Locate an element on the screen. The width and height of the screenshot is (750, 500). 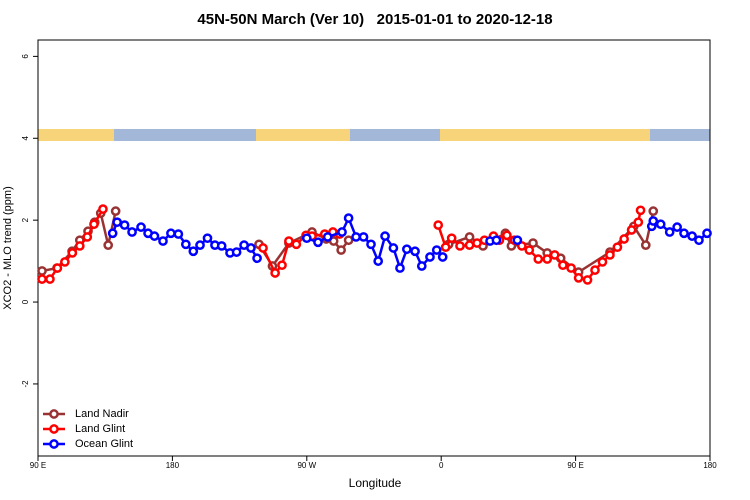
map-strip is located at coordinates (374, 135).